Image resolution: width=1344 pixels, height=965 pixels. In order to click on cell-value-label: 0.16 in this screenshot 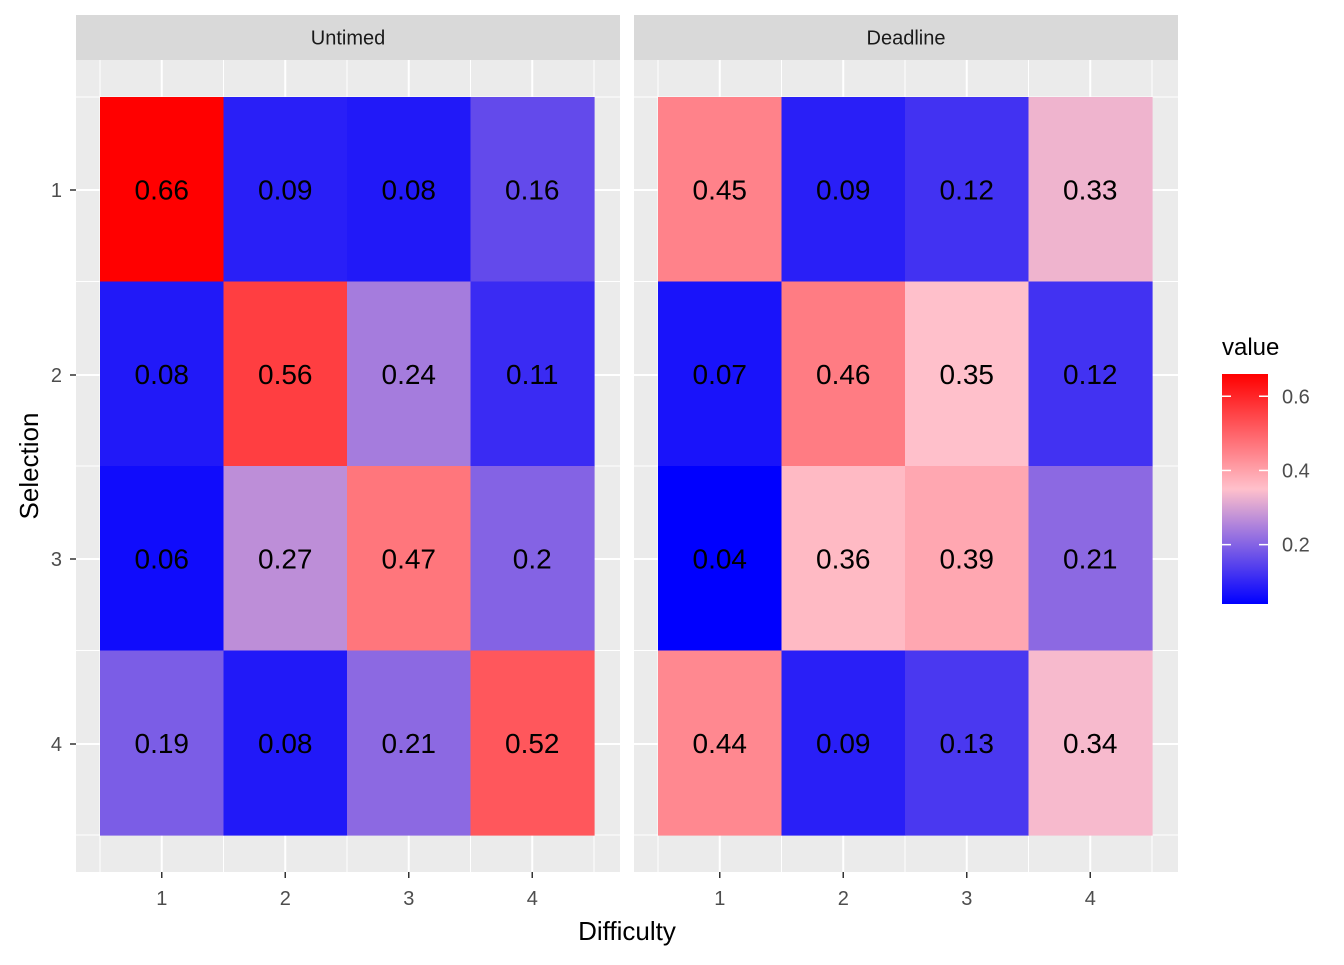, I will do `click(532, 189)`.